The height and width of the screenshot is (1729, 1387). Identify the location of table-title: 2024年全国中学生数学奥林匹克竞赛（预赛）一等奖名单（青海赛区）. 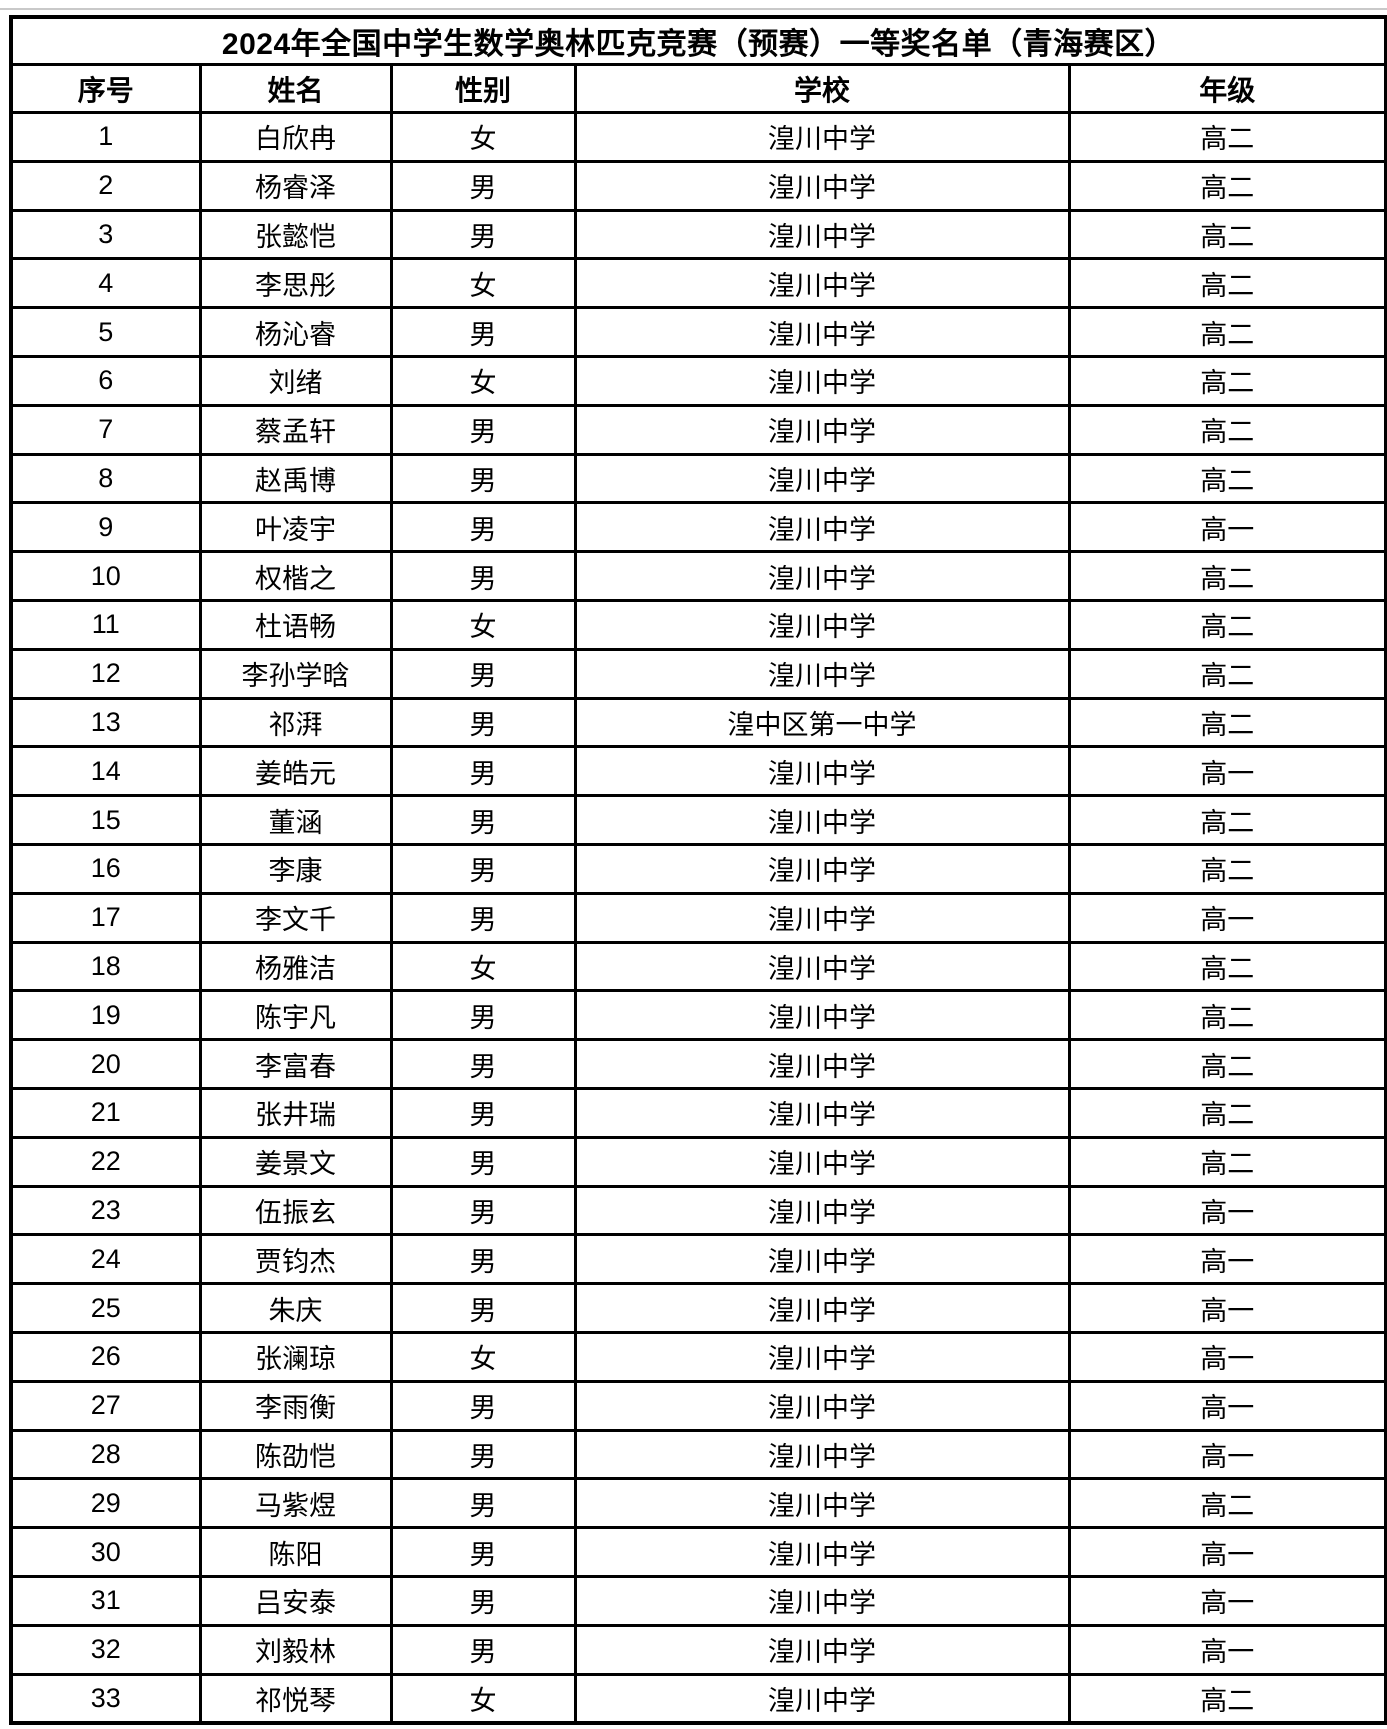
(698, 40).